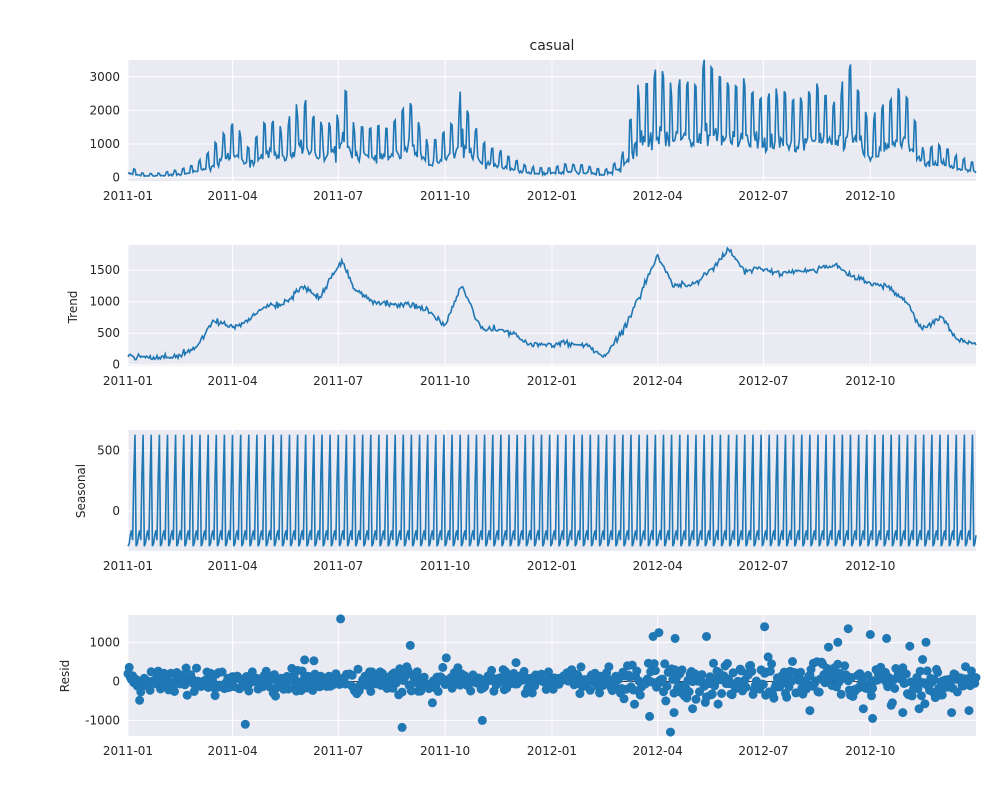  Describe the element at coordinates (116, 178) in the screenshot. I see `y-tick-label: 0` at that location.